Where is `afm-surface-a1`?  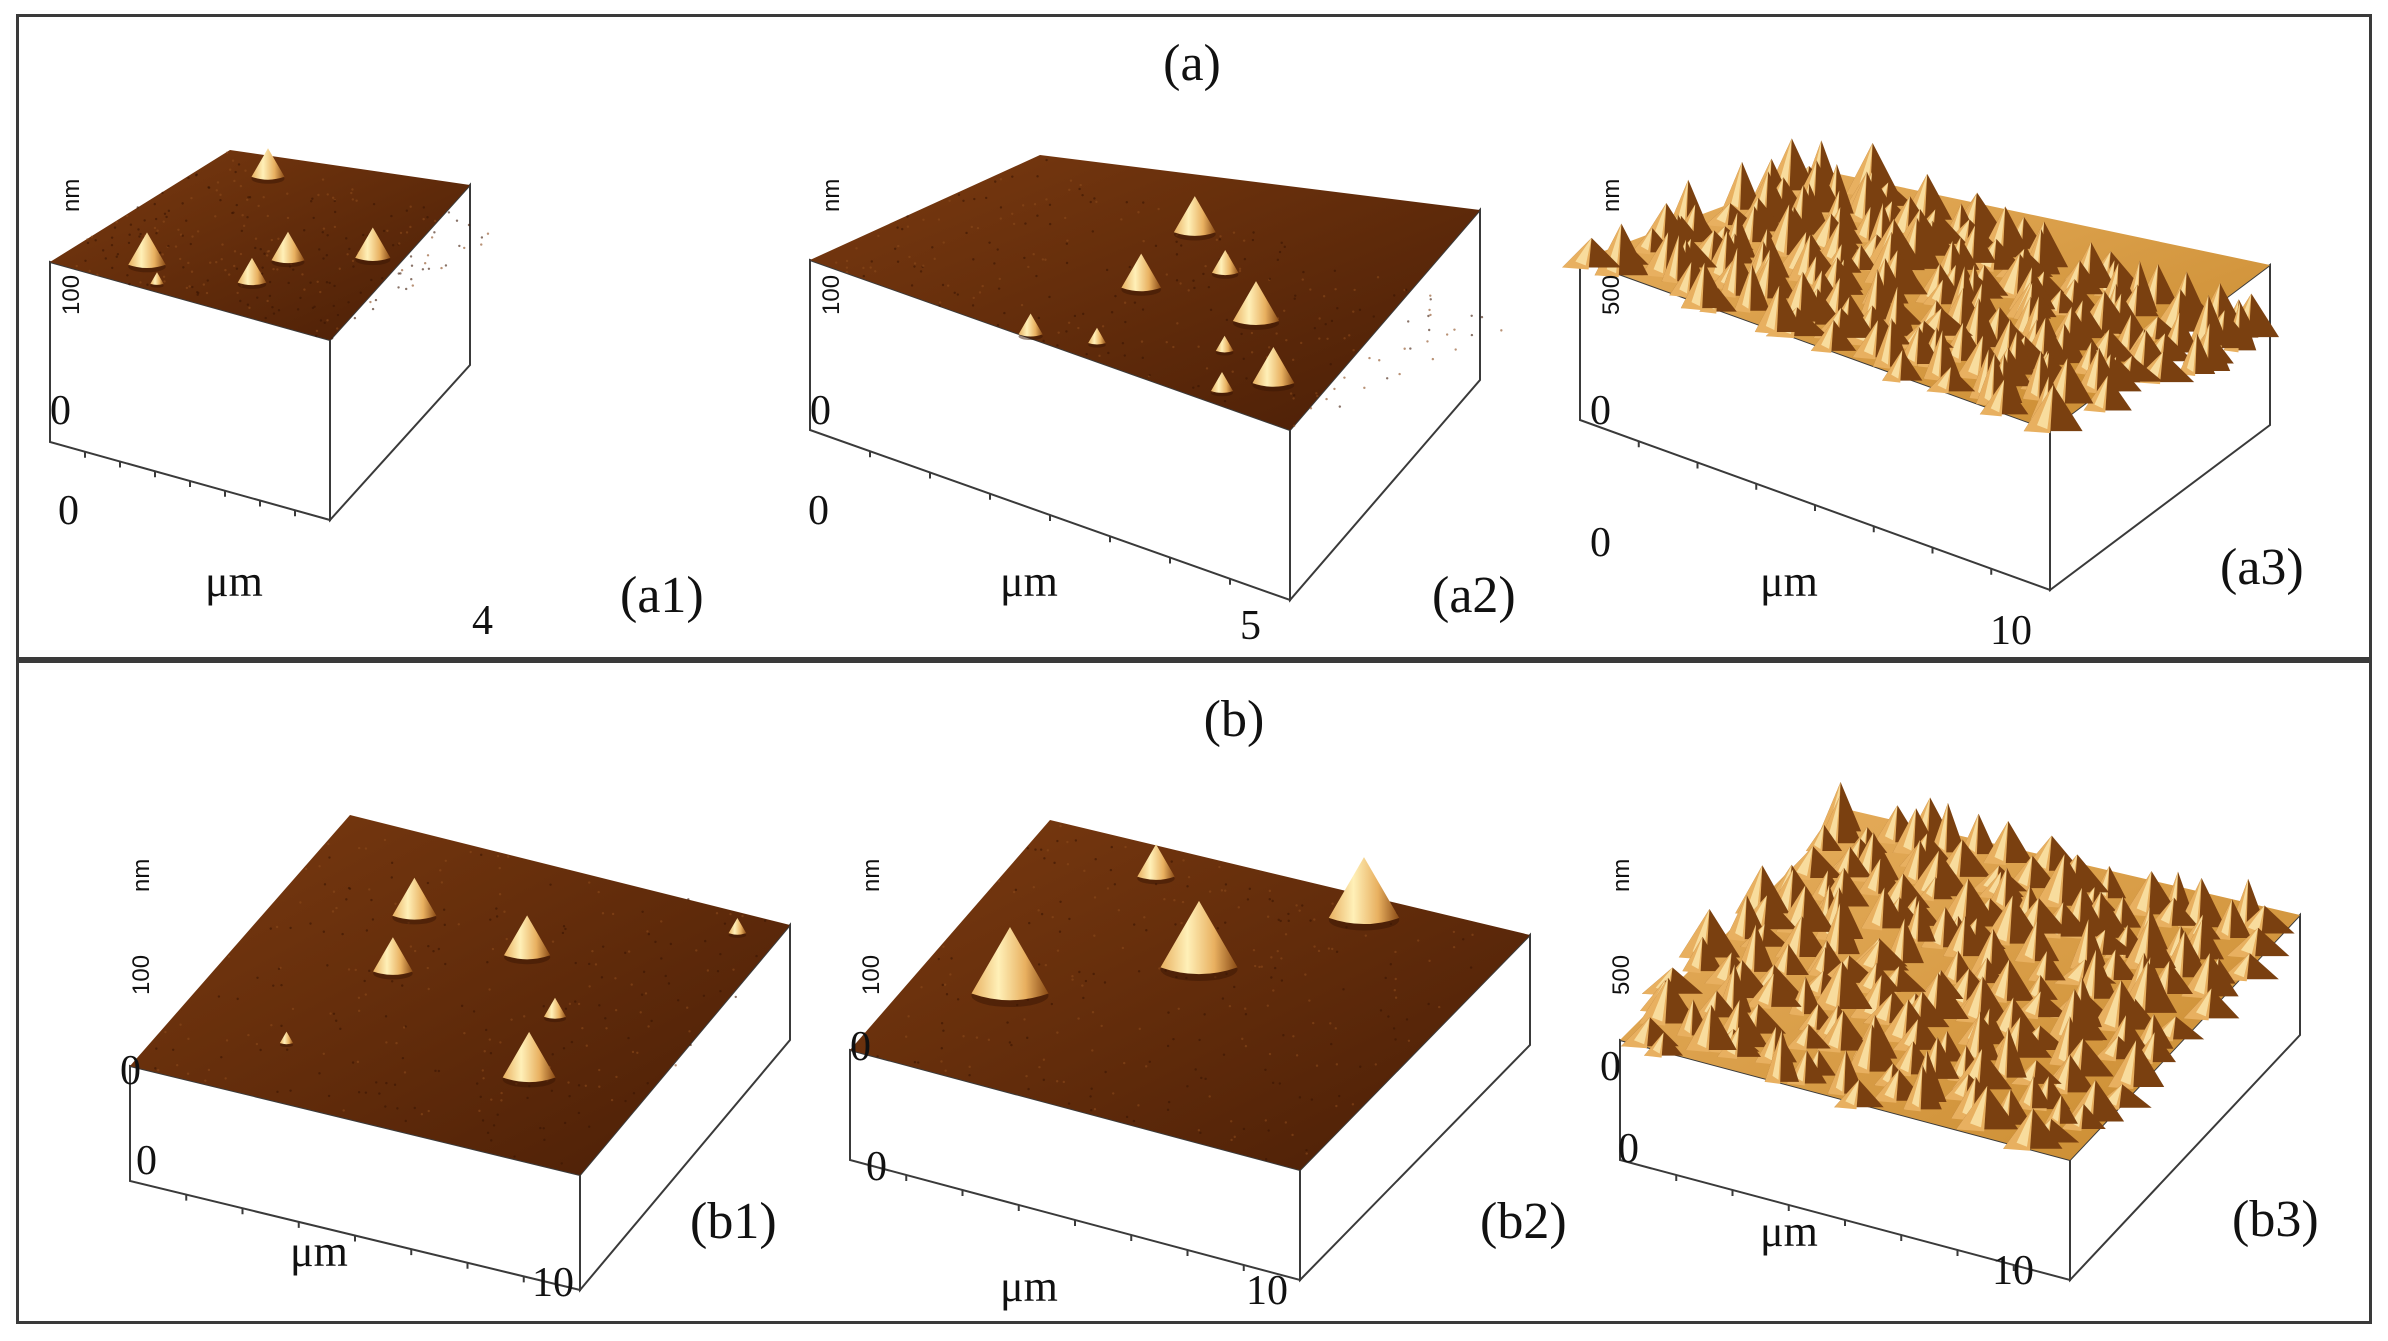
afm-surface-a1 is located at coordinates (269, 335).